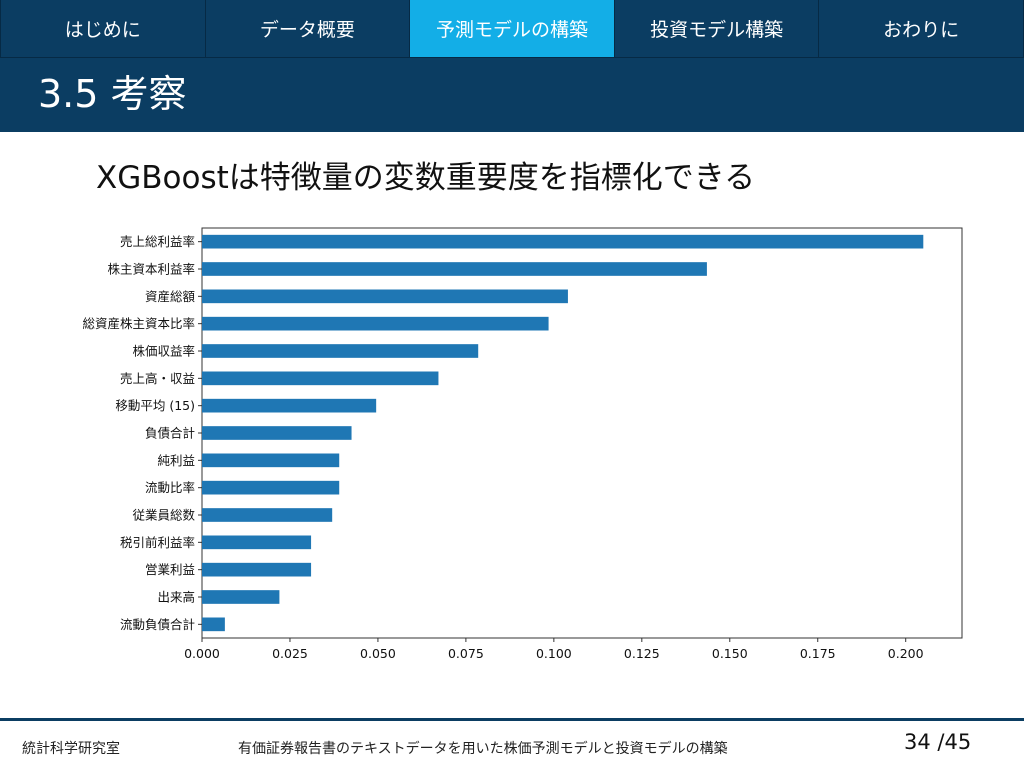  Describe the element at coordinates (170, 296) in the screenshot. I see `y-tick-label-2: 資産総額` at that location.